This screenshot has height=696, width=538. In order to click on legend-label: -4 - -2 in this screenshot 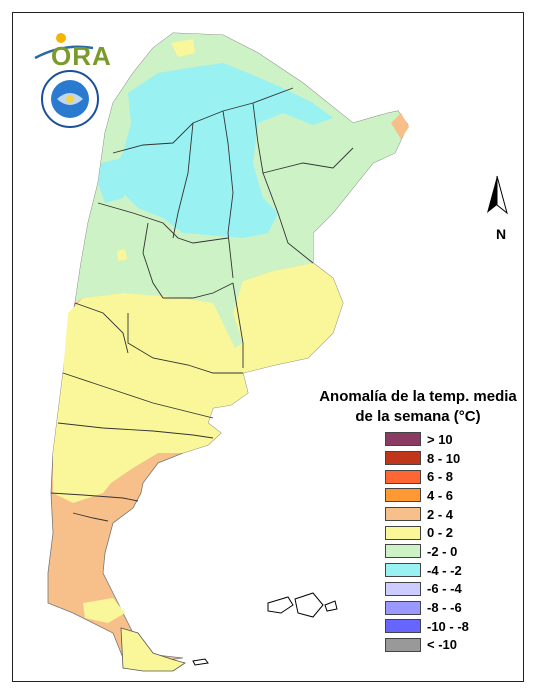, I will do `click(444, 570)`.